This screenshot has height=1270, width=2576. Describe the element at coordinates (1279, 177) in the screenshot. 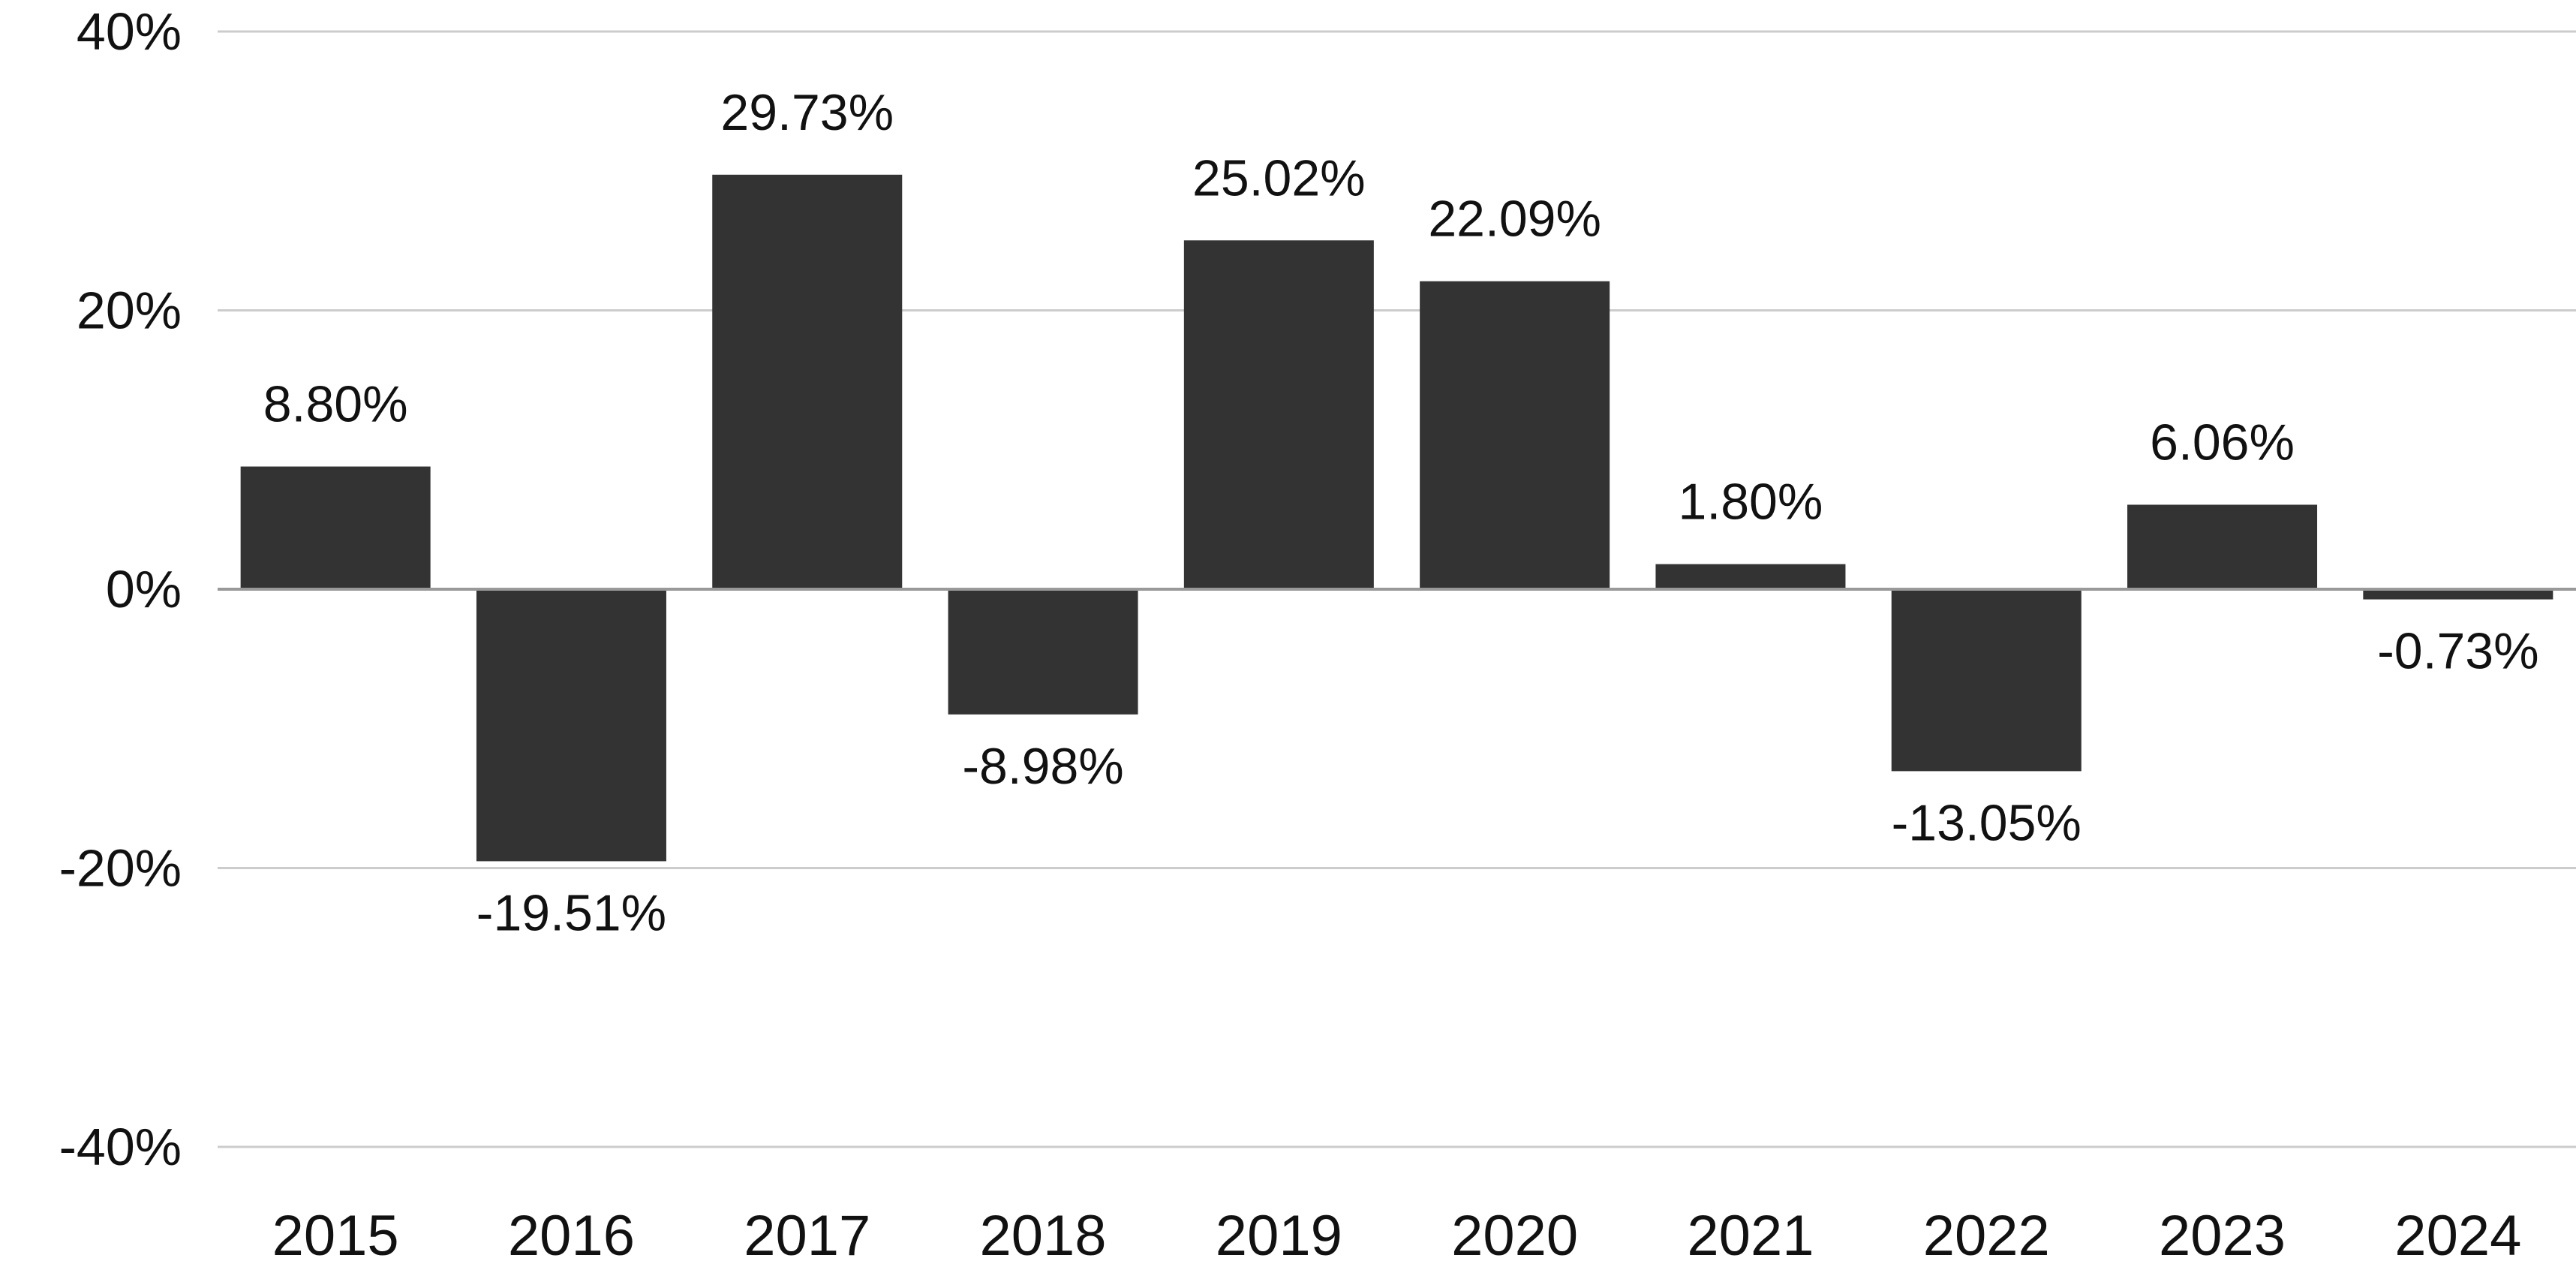

I see `data-label: 25.02%` at that location.